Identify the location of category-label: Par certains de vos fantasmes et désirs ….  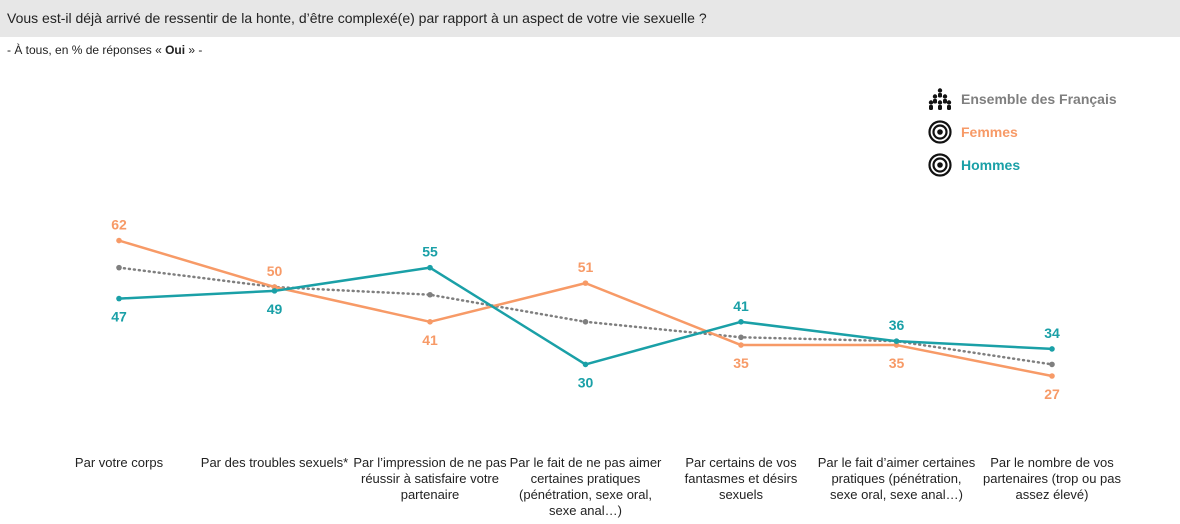
(741, 478).